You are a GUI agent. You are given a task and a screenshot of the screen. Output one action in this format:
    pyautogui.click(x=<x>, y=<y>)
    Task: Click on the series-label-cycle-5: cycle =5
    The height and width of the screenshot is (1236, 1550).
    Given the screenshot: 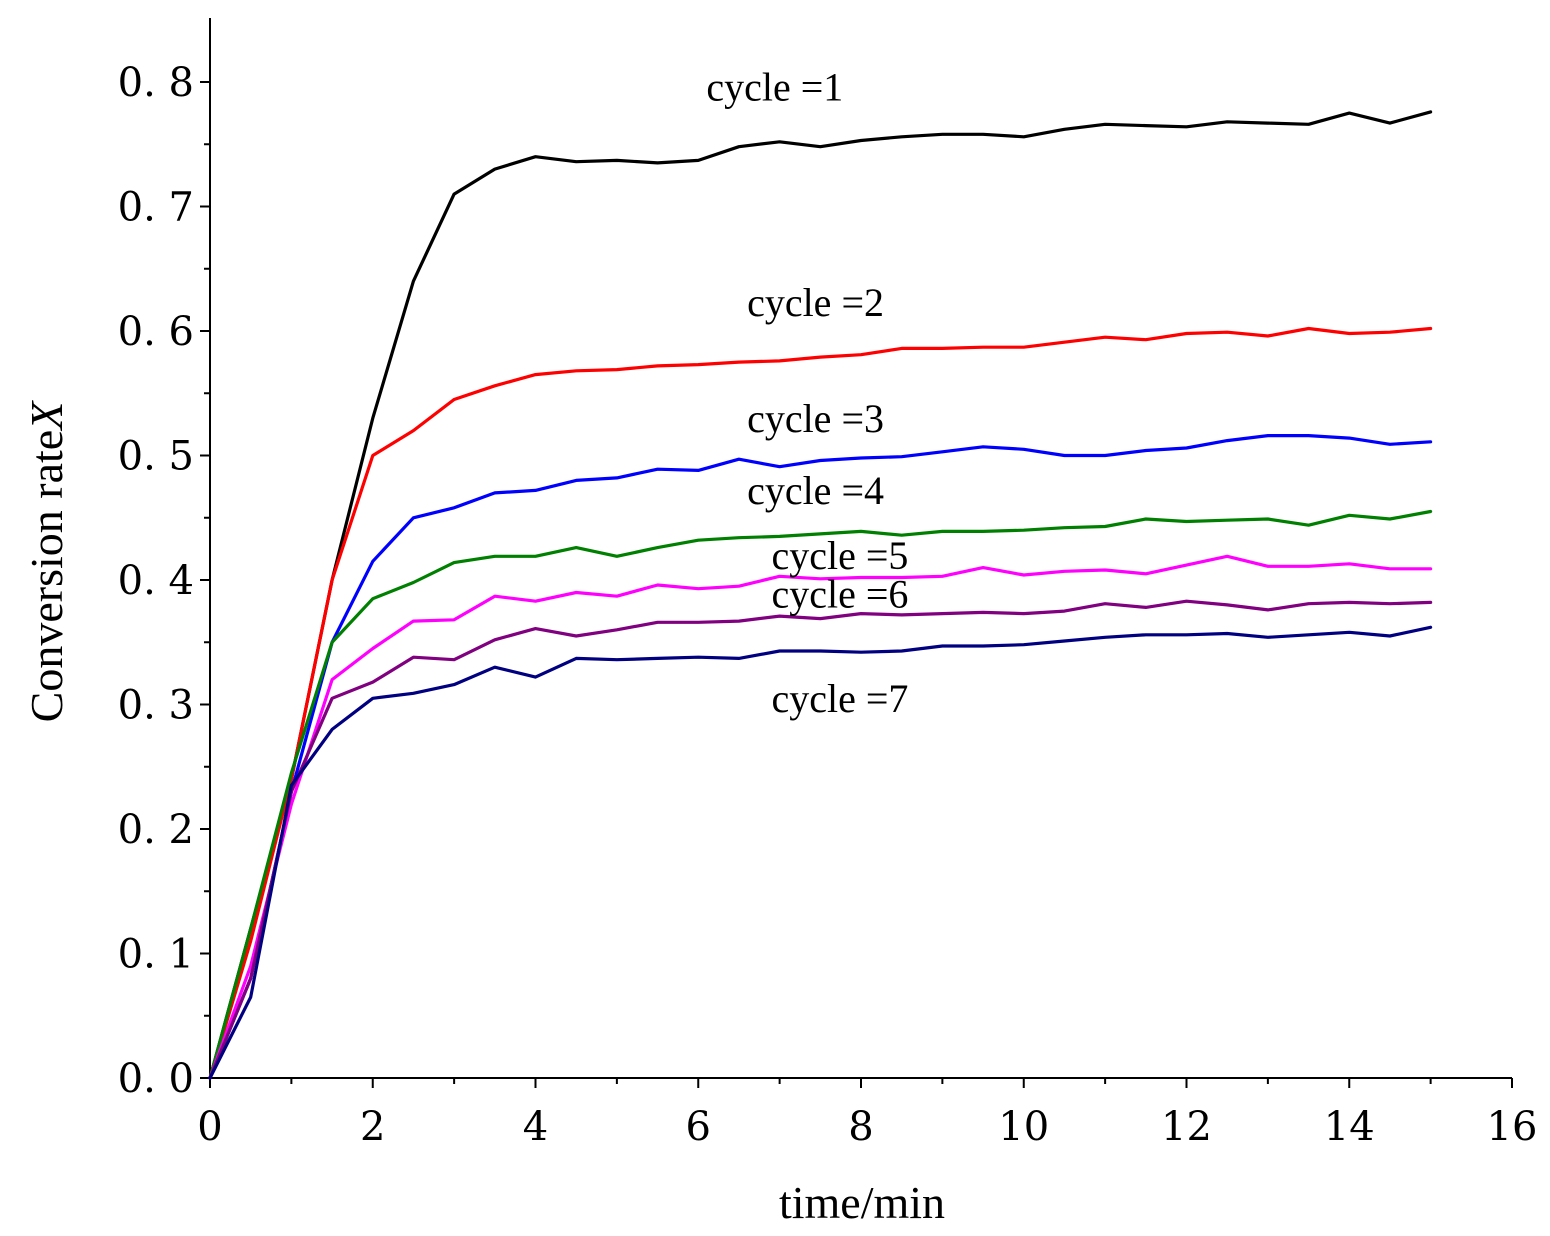 What is the action you would take?
    pyautogui.click(x=839, y=555)
    